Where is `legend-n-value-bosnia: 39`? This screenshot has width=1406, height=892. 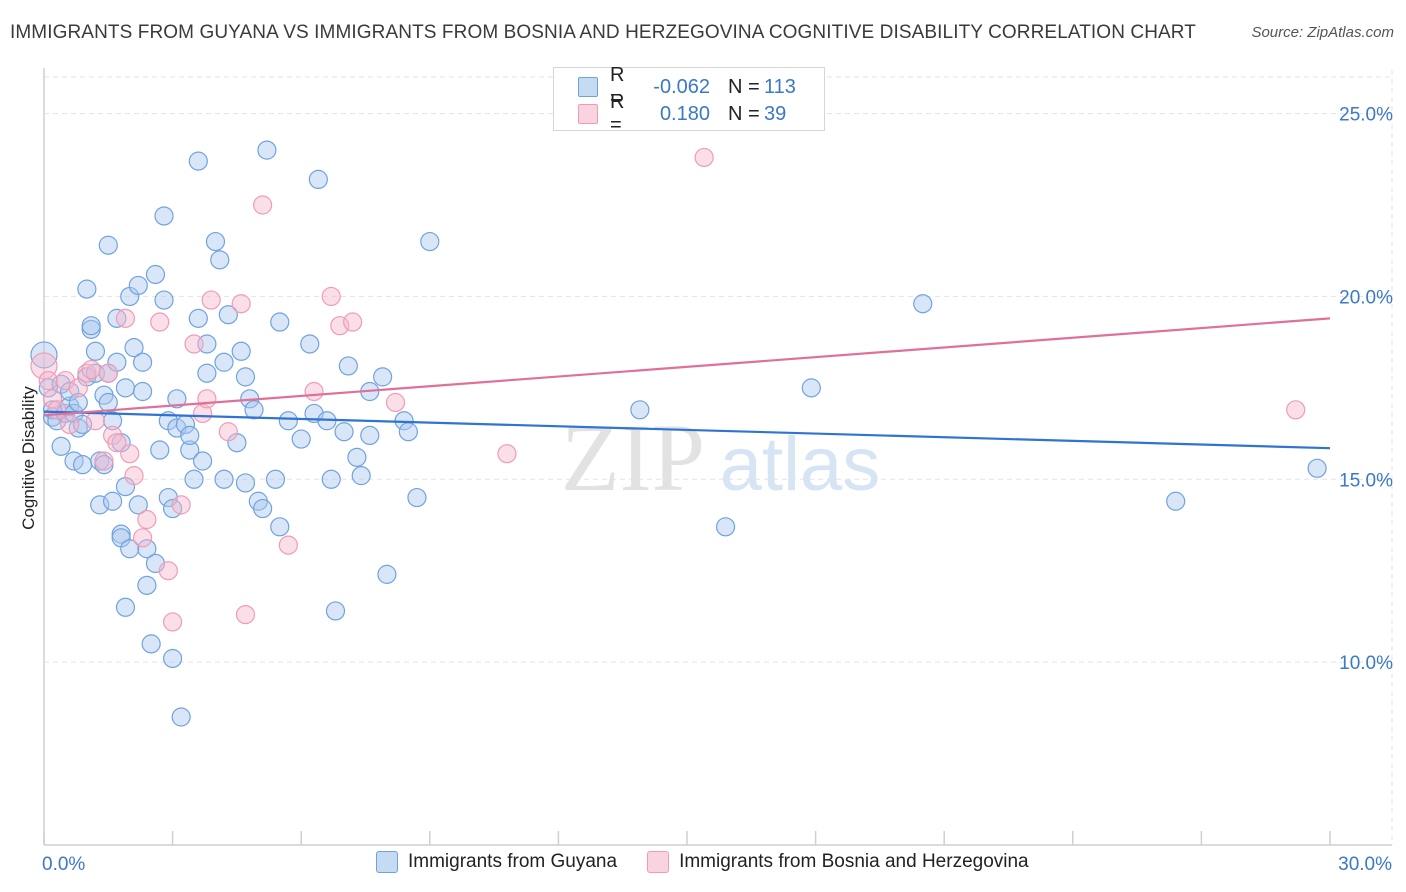
legend-n-value-bosnia: 39 is located at coordinates (775, 113).